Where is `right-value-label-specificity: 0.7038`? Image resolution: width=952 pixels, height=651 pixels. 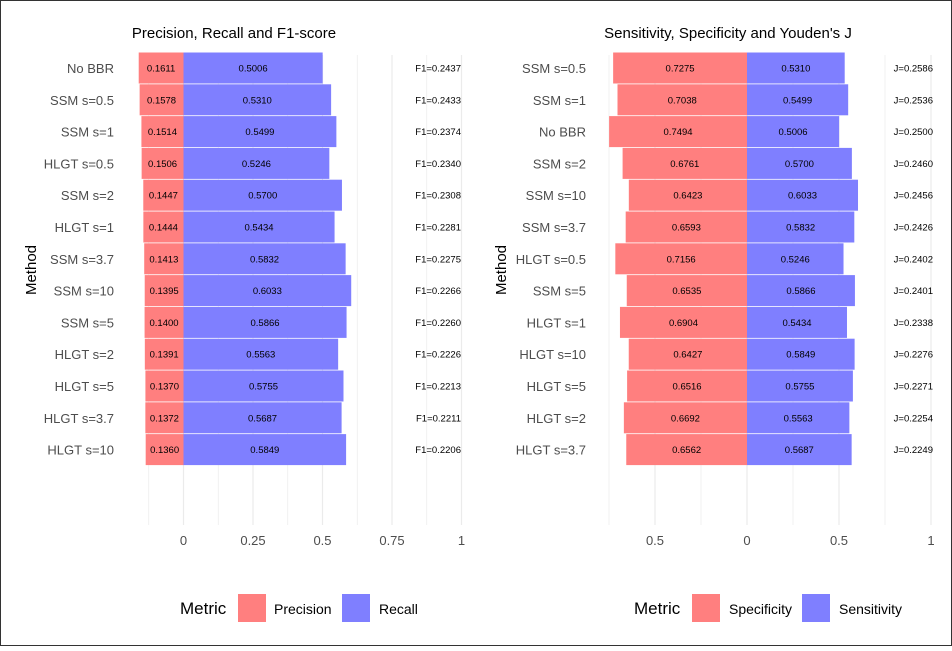 right-value-label-specificity: 0.7038 is located at coordinates (682, 100).